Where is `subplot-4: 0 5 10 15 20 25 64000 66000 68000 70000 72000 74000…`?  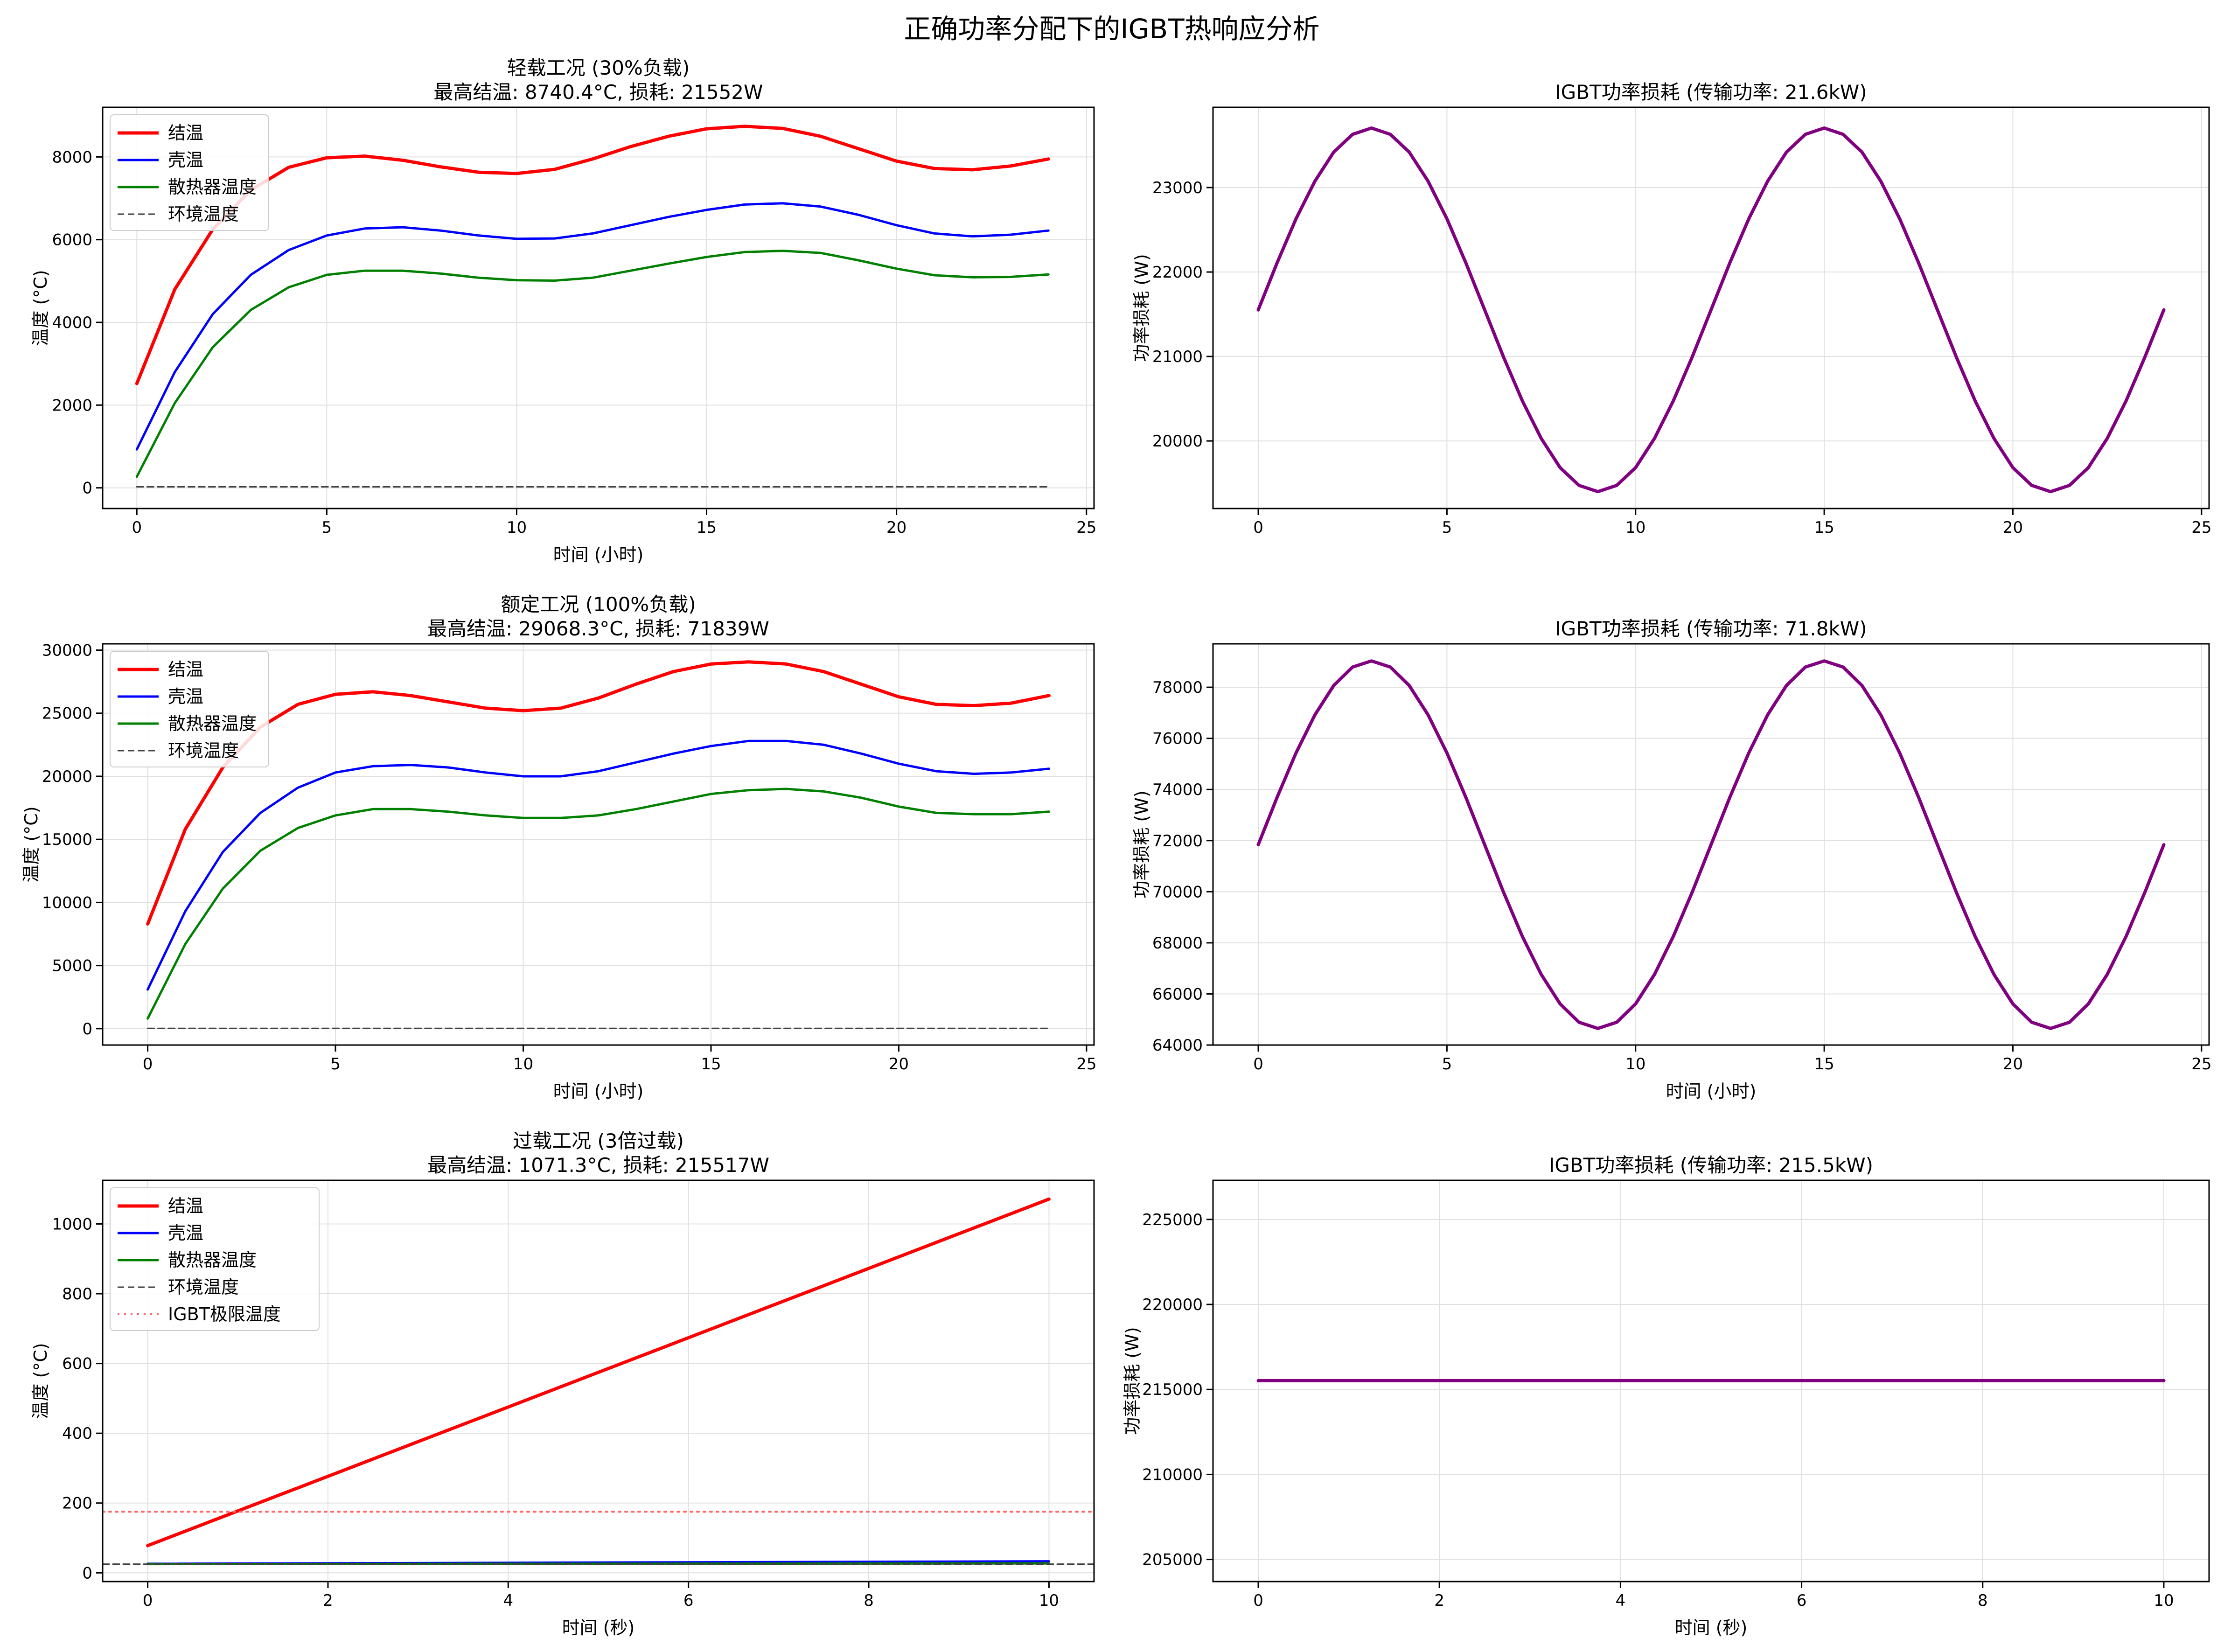
subplot-4: 0 5 10 15 20 25 64000 66000 68000 70000 72000 74000… is located at coordinates (1671, 859).